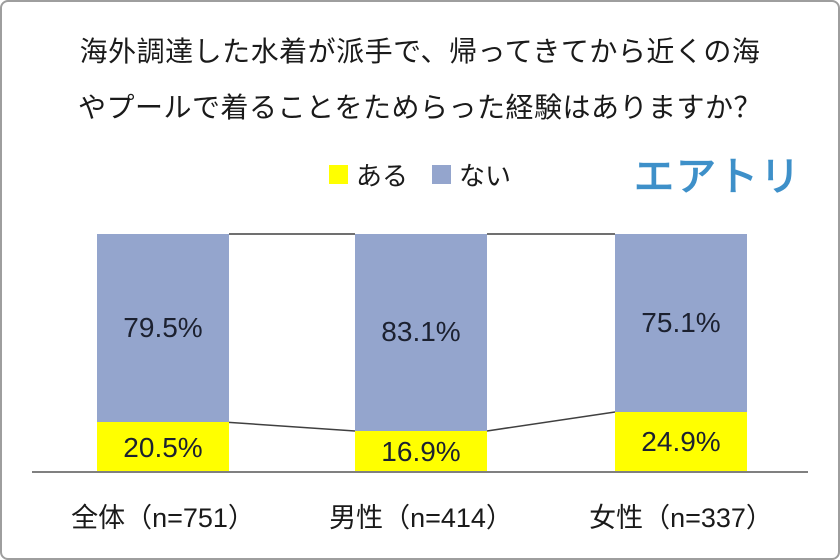 This screenshot has width=840, height=560. Describe the element at coordinates (718, 177) in the screenshot. I see `airtrip-logo: エアトリ` at that location.